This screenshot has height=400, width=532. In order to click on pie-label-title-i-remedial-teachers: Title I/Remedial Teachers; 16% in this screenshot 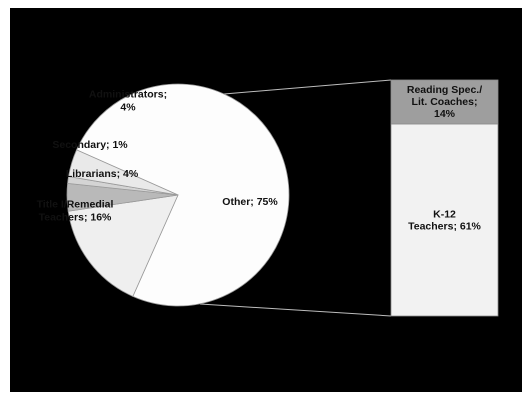, I will do `click(75, 211)`.